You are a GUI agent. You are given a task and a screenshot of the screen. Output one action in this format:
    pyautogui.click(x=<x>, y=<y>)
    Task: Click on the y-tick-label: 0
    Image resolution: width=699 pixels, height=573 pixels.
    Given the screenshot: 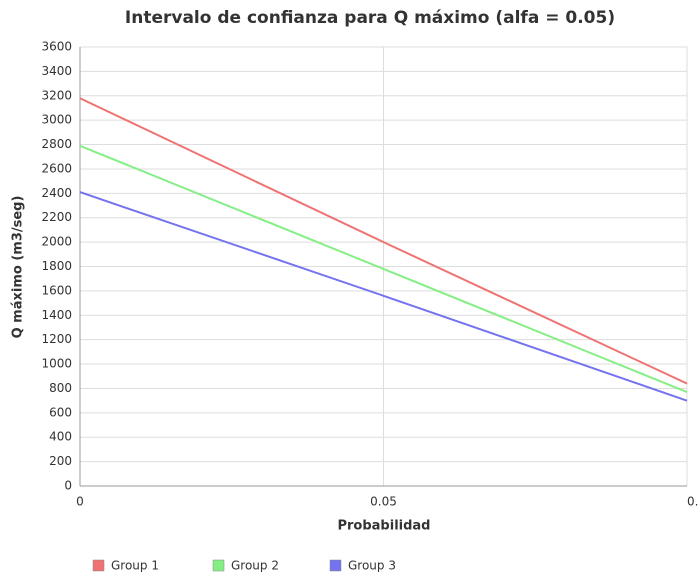 What is the action you would take?
    pyautogui.click(x=68, y=486)
    